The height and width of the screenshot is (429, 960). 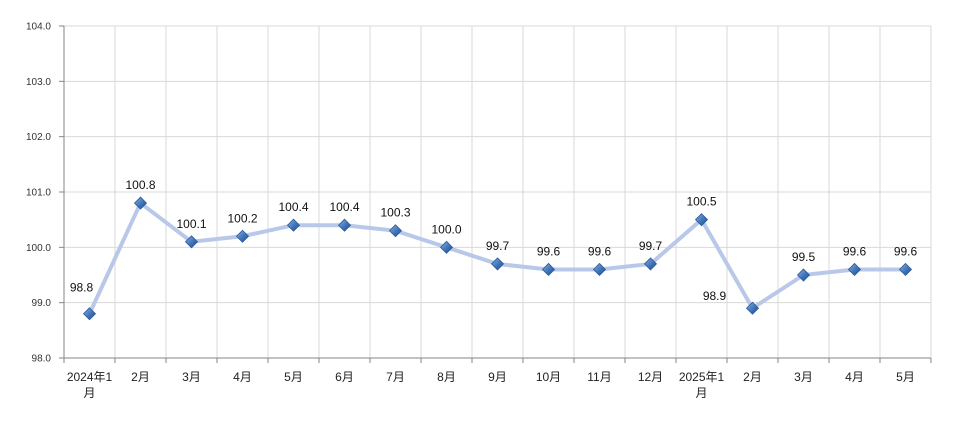 I want to click on x-tick-label: 7月, so click(x=395, y=377).